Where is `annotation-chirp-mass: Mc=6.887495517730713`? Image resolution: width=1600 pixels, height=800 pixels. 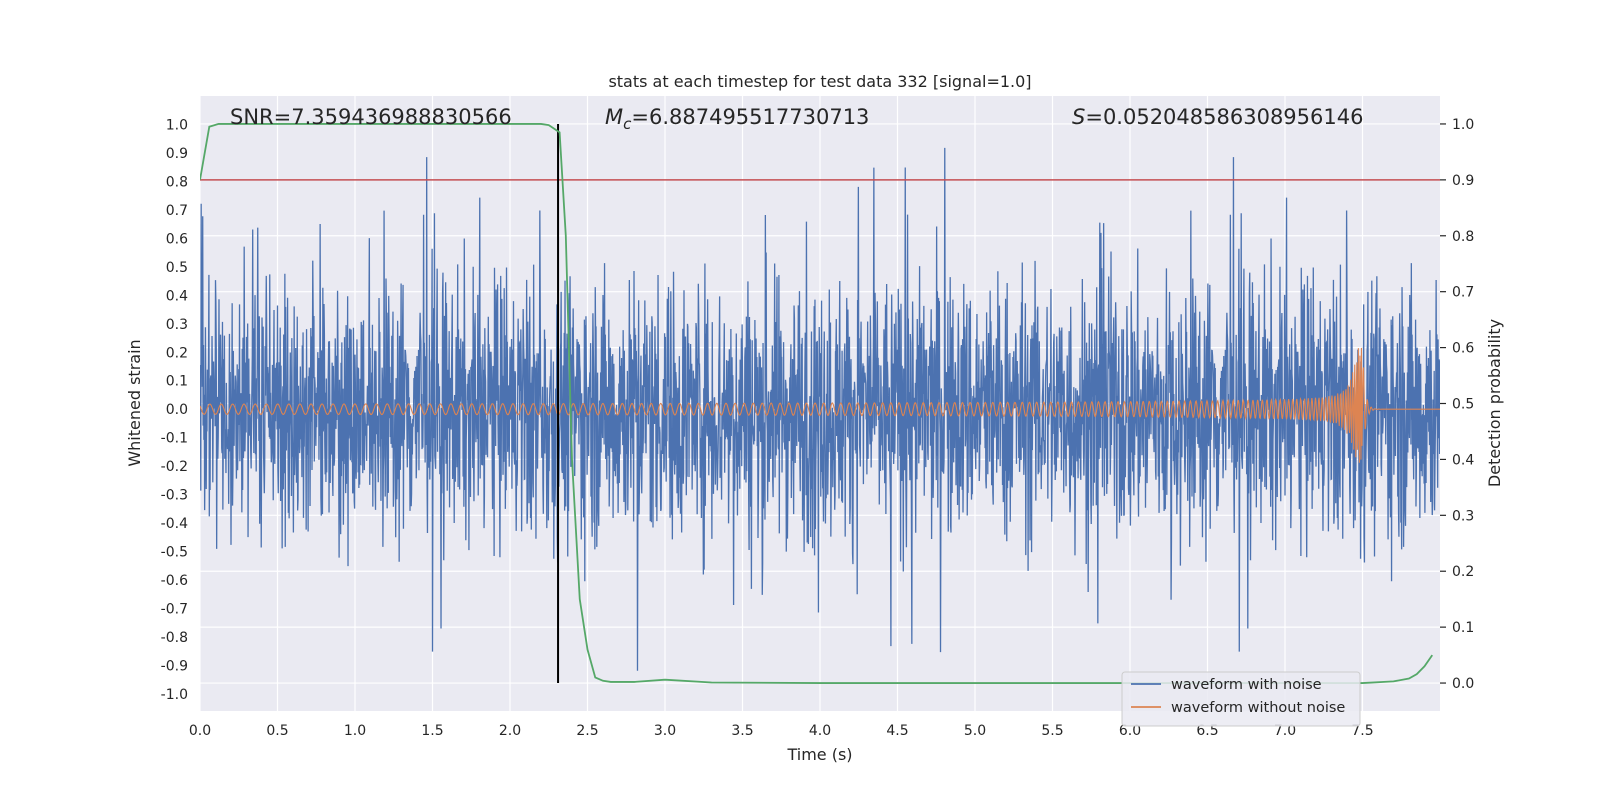 annotation-chirp-mass: Mc=6.887495517730713 is located at coordinates (737, 119).